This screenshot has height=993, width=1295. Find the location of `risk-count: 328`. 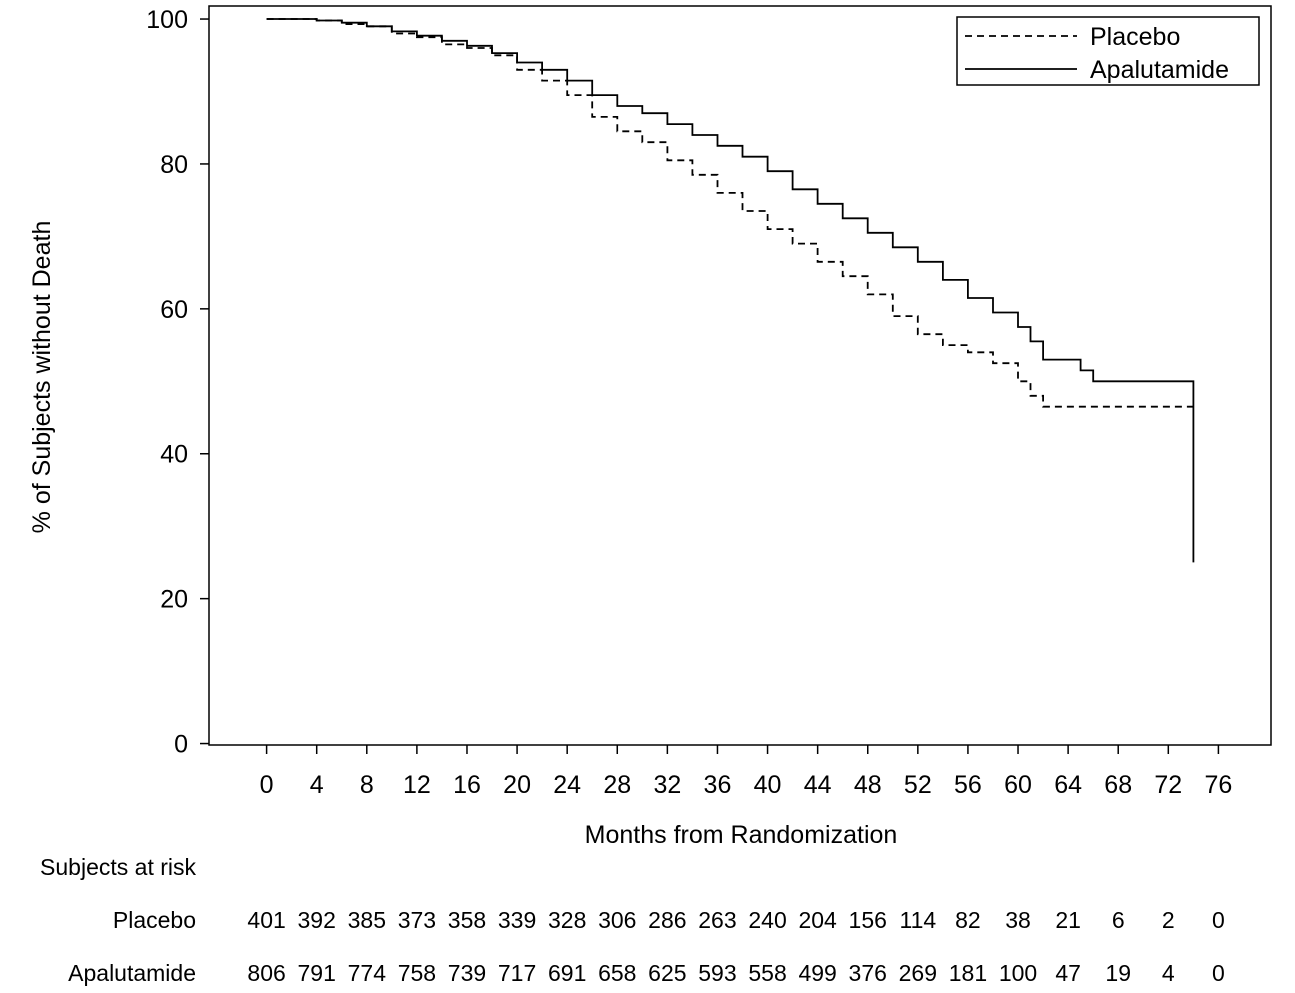

risk-count: 328 is located at coordinates (567, 920).